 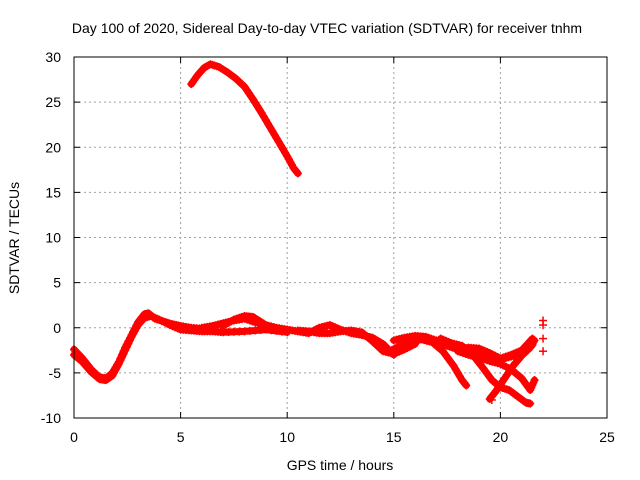 I want to click on x-tick-label: 15, so click(x=394, y=437).